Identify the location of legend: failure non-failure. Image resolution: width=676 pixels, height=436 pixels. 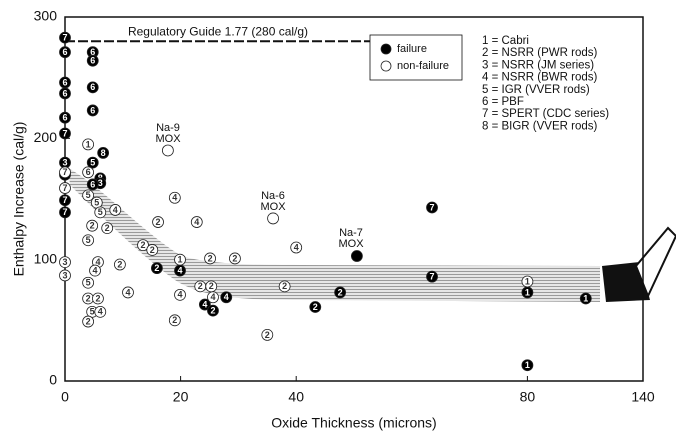
(416, 57).